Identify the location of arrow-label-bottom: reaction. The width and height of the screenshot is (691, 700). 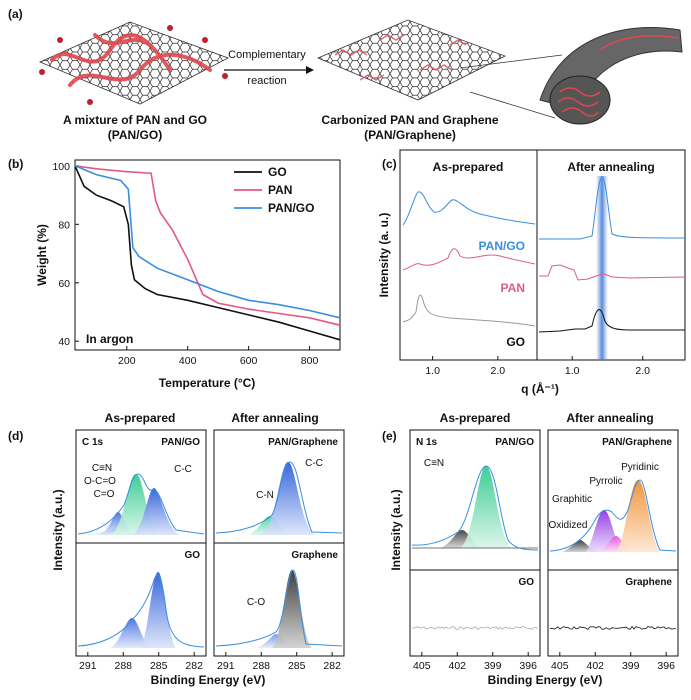
(266, 81).